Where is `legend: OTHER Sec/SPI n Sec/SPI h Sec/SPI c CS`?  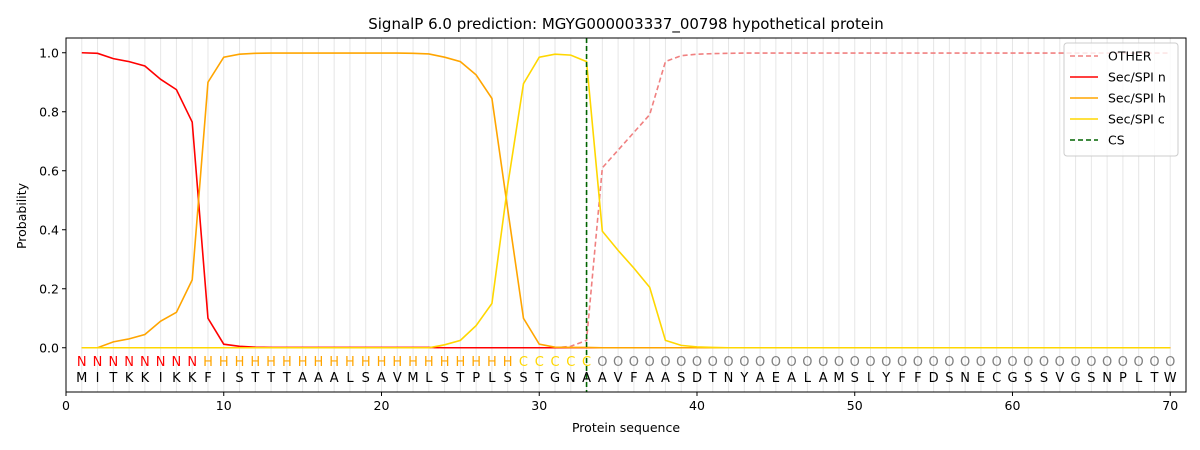 legend: OTHER Sec/SPI n Sec/SPI h Sec/SPI c CS is located at coordinates (1121, 99).